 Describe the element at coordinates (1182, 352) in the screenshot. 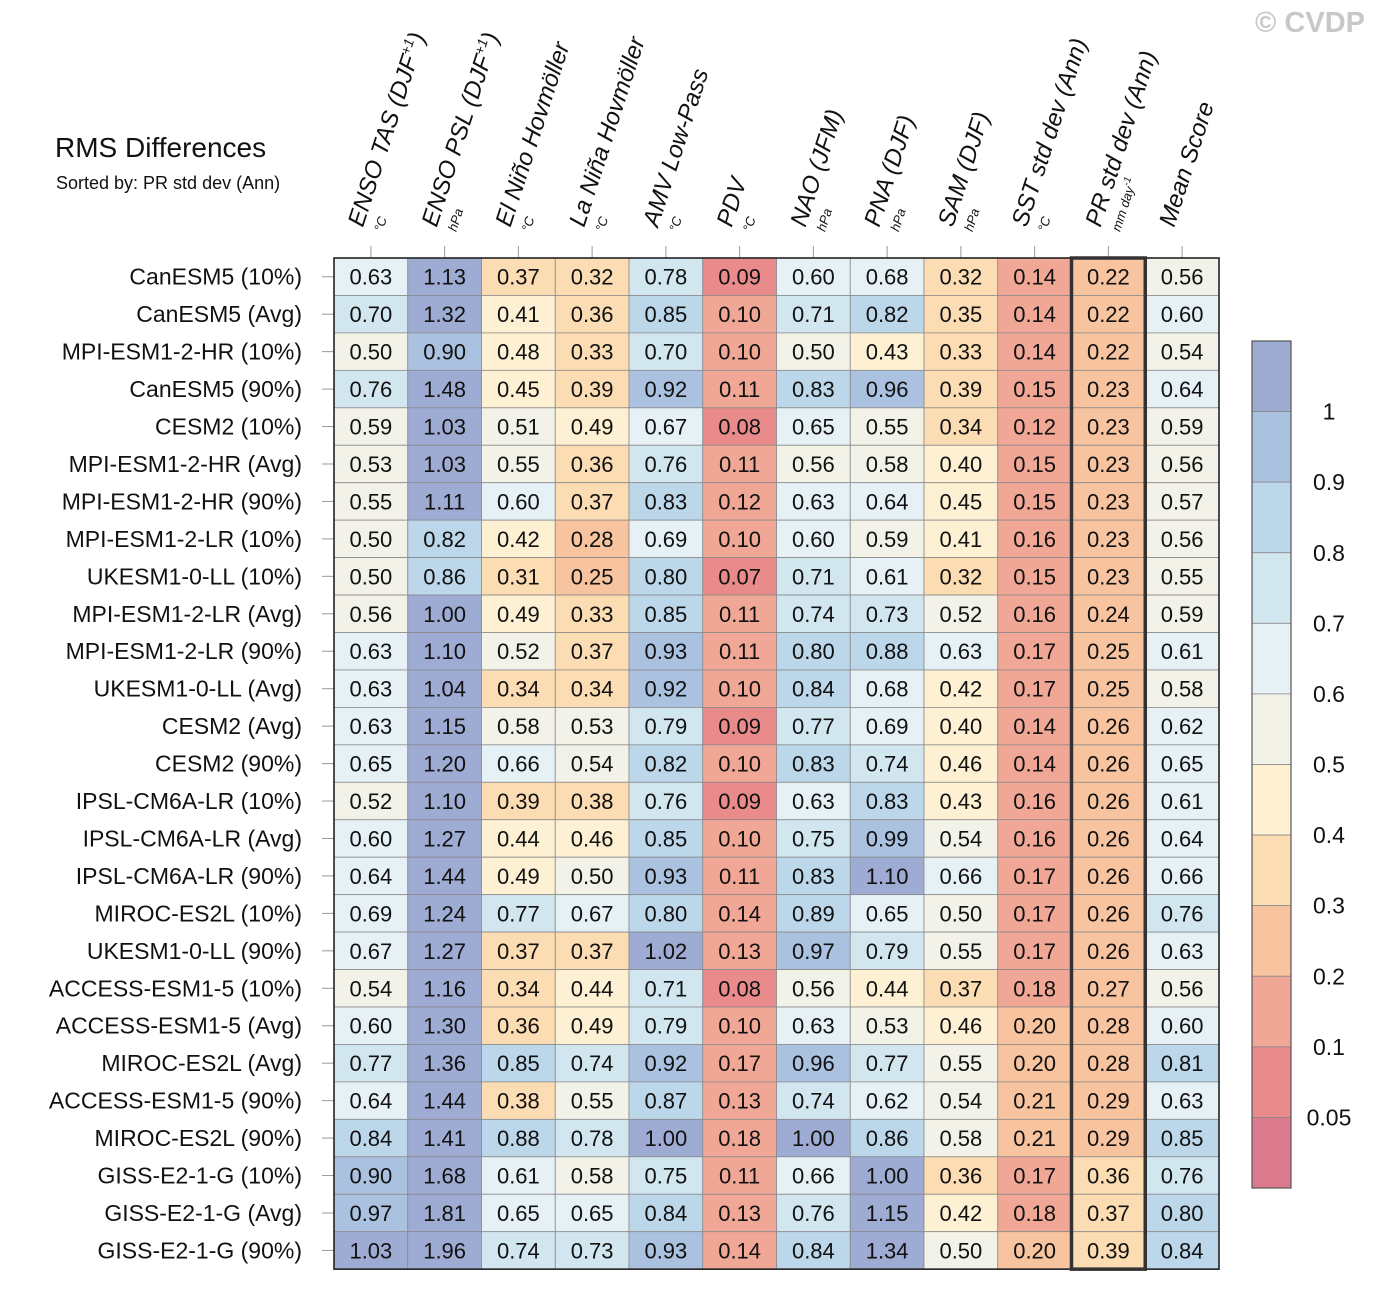

I see `cell-value: 0.54` at that location.